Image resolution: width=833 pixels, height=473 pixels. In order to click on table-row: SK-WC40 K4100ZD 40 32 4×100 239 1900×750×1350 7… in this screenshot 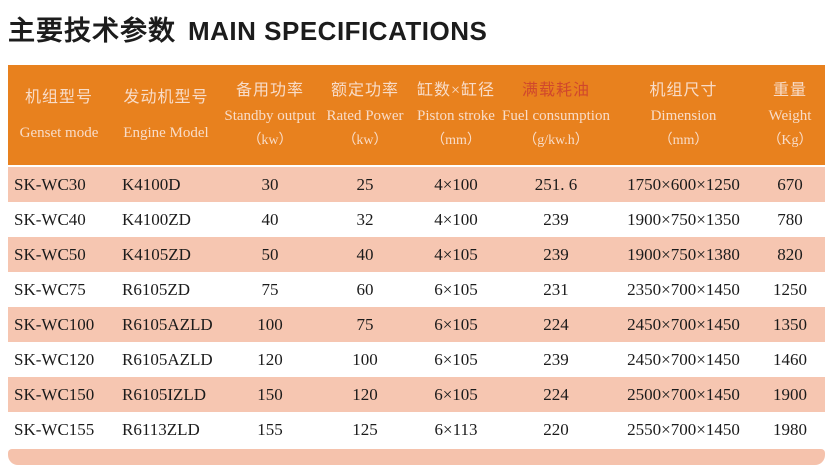, I will do `click(416, 219)`.